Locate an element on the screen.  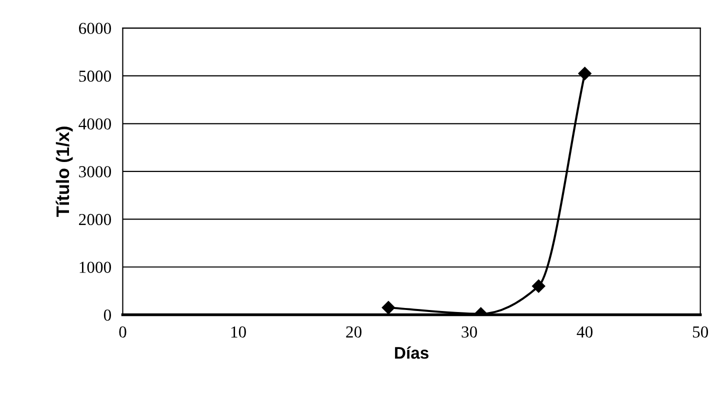
y-tick-label: 4000 is located at coordinates (94, 124).